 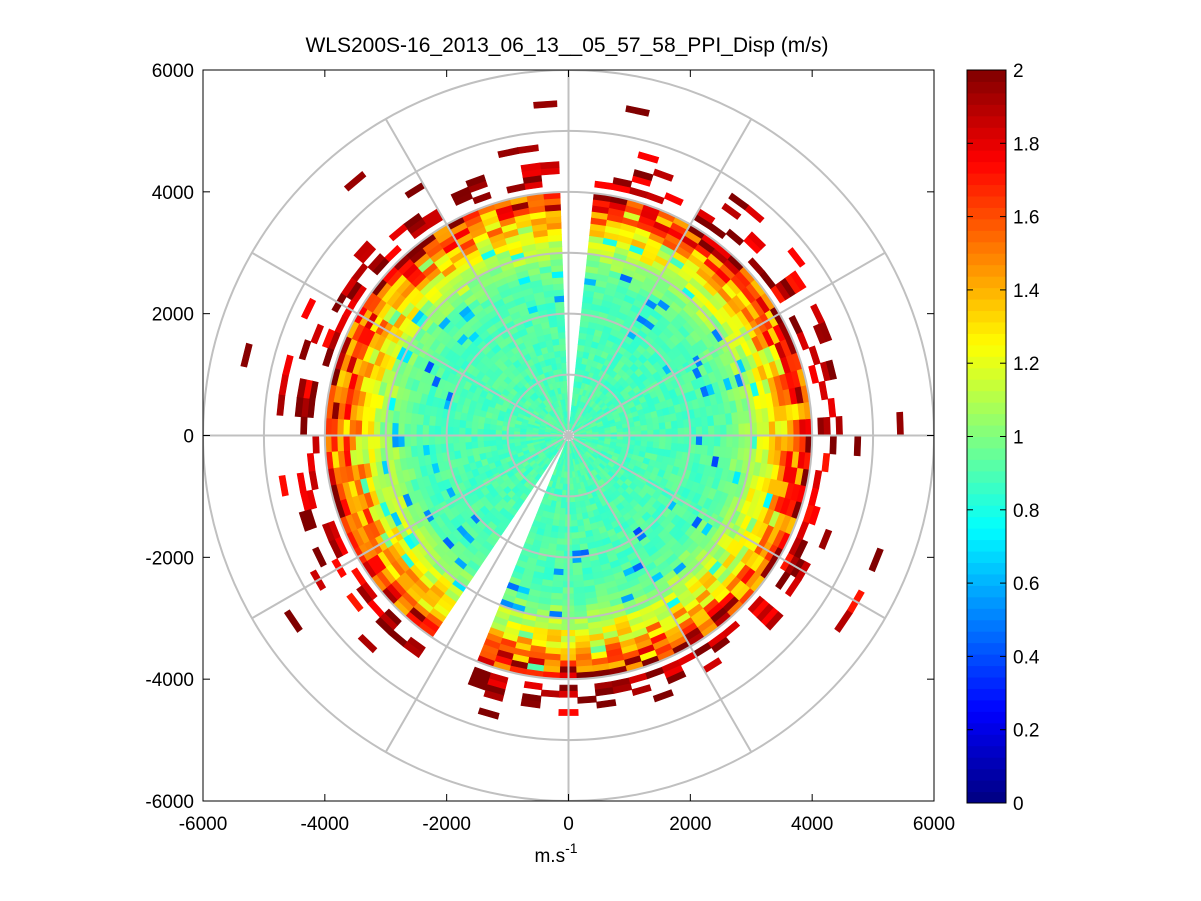 What do you see at coordinates (325, 824) in the screenshot?
I see `x-tick-label: -4000` at bounding box center [325, 824].